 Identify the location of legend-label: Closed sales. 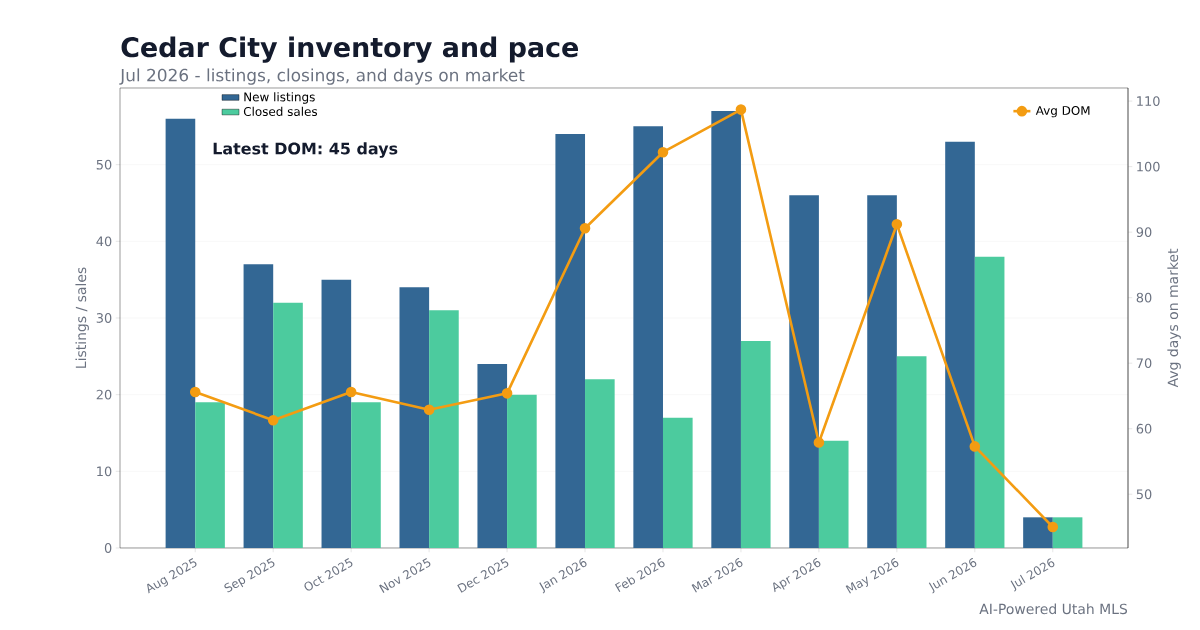
(280, 111).